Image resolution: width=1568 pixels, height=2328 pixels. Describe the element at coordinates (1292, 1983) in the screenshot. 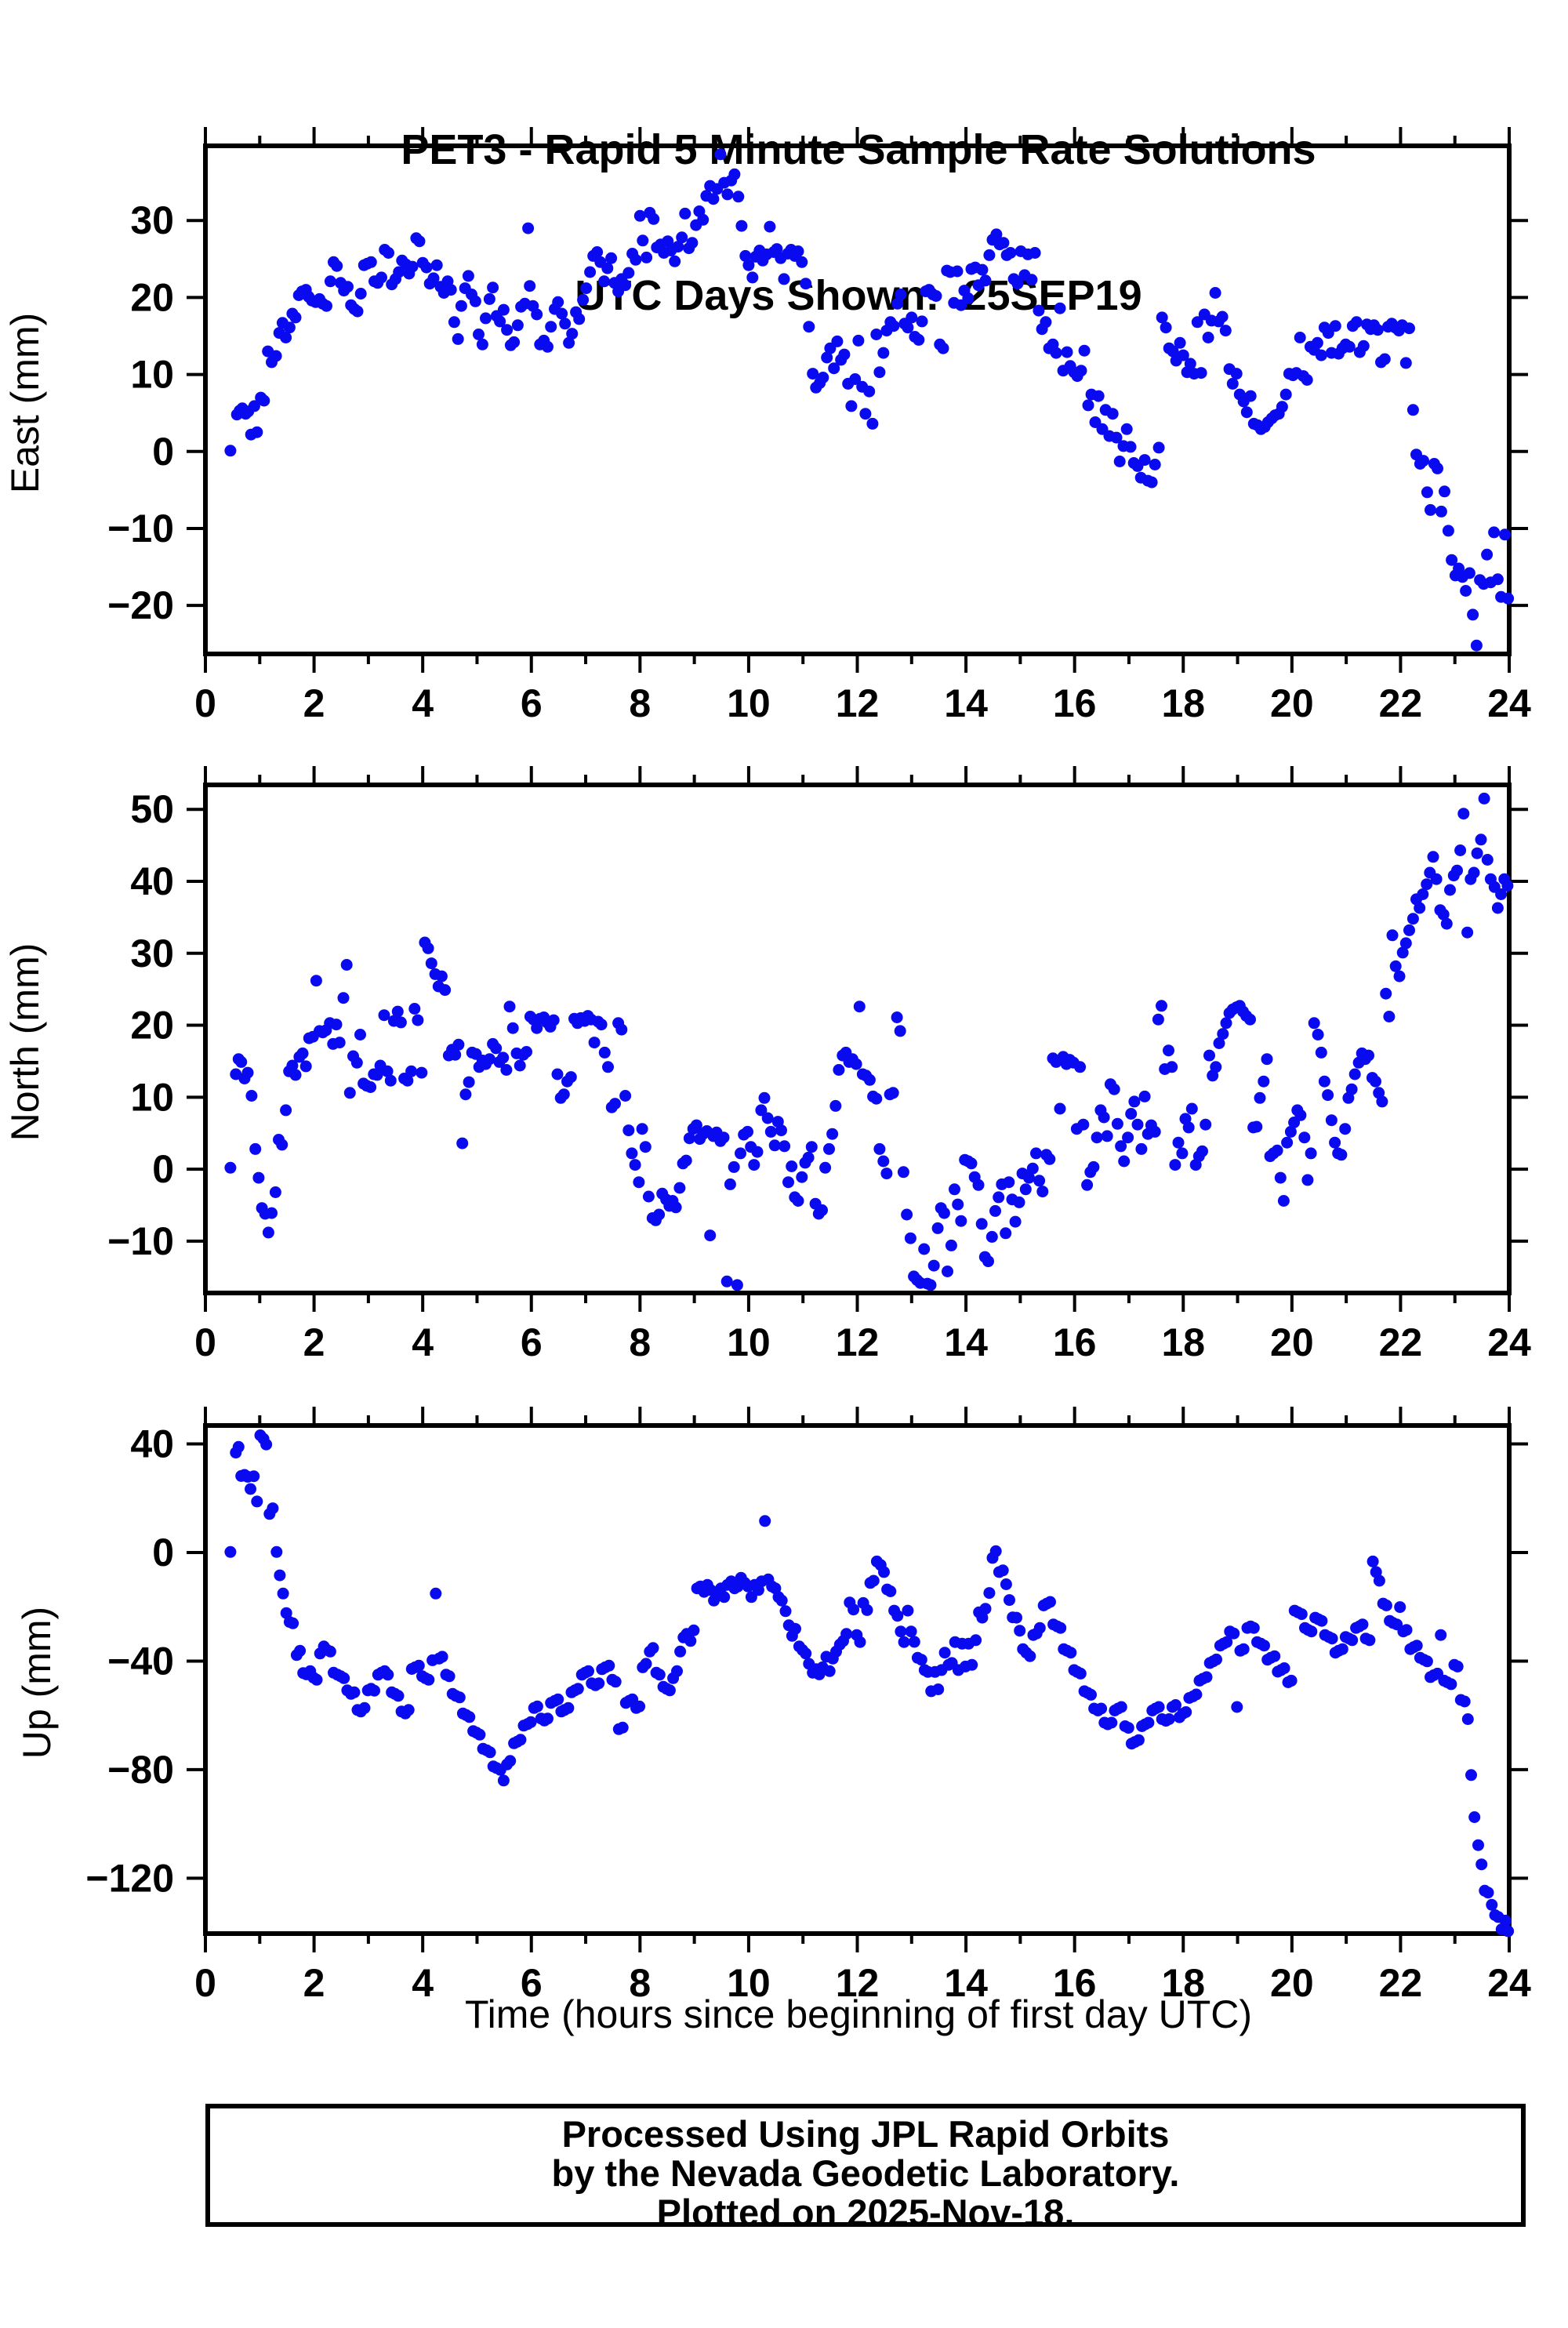

I see `x-tick-label: 20` at that location.